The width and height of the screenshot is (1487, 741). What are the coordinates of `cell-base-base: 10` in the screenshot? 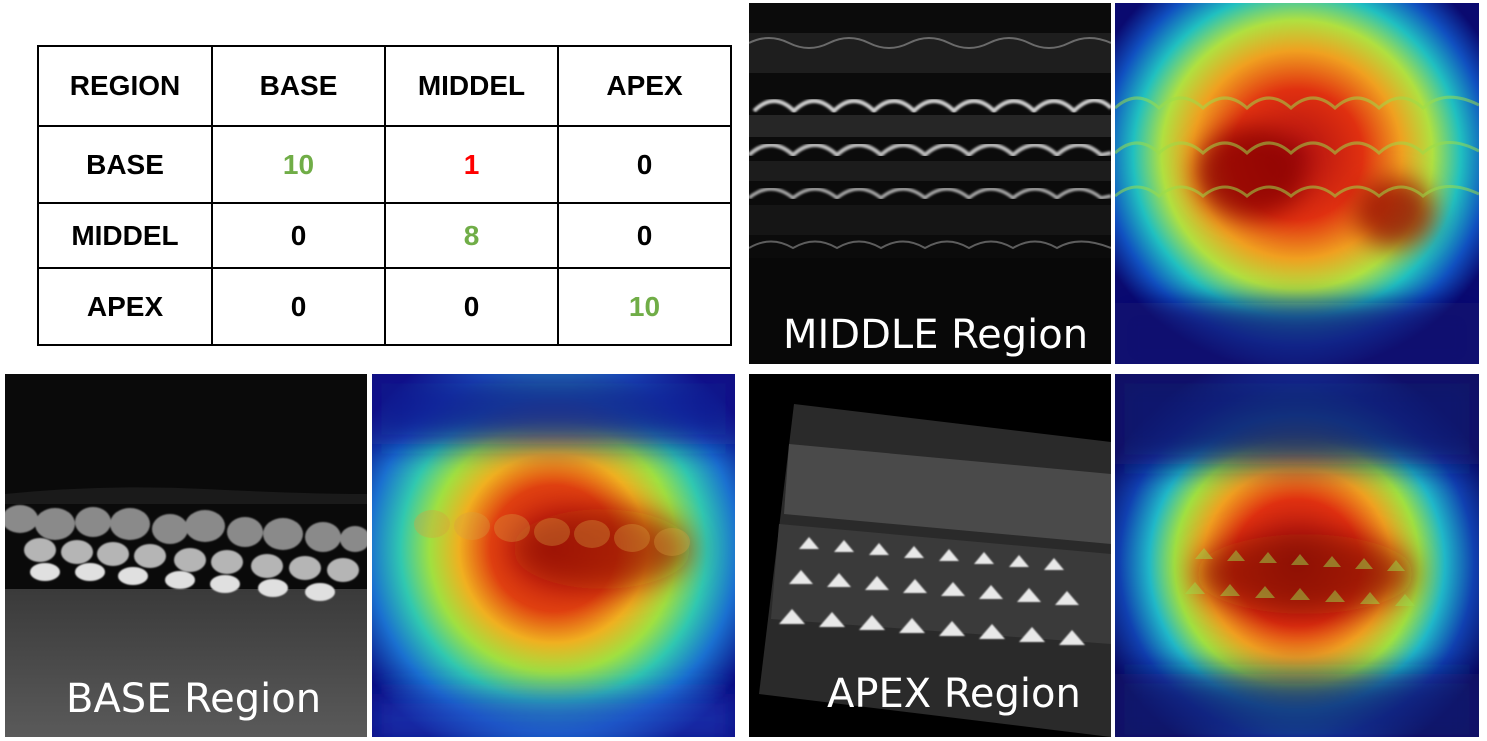 It's located at (298, 164).